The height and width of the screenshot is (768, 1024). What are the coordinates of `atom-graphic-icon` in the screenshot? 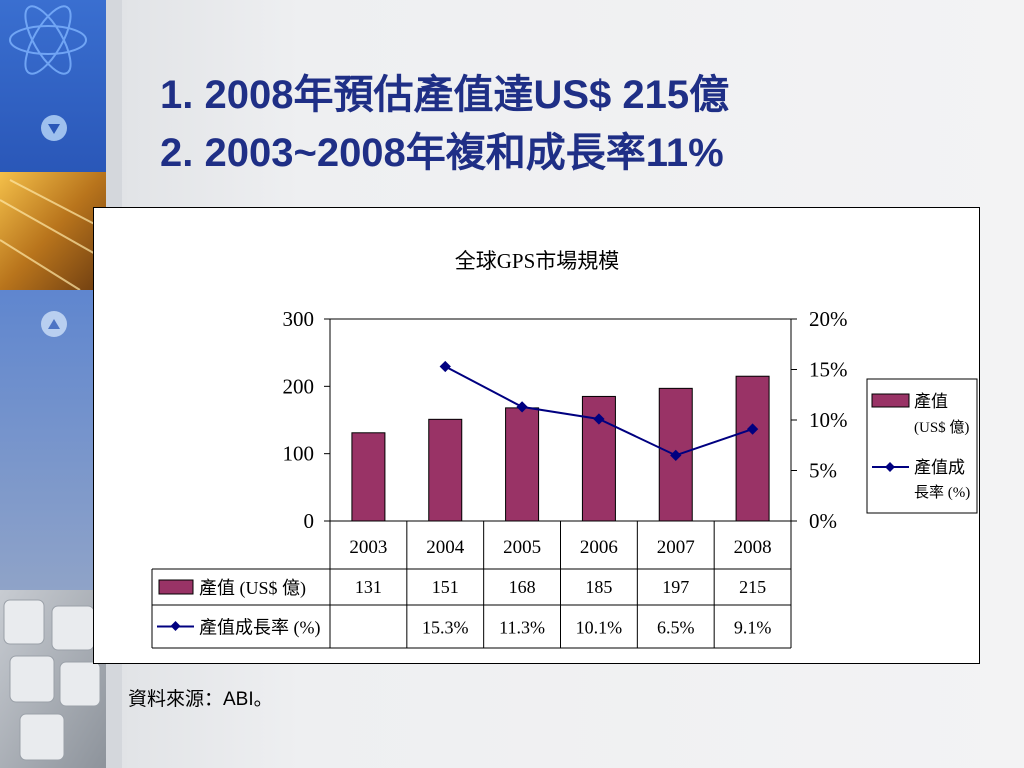 It's located at (48, 40).